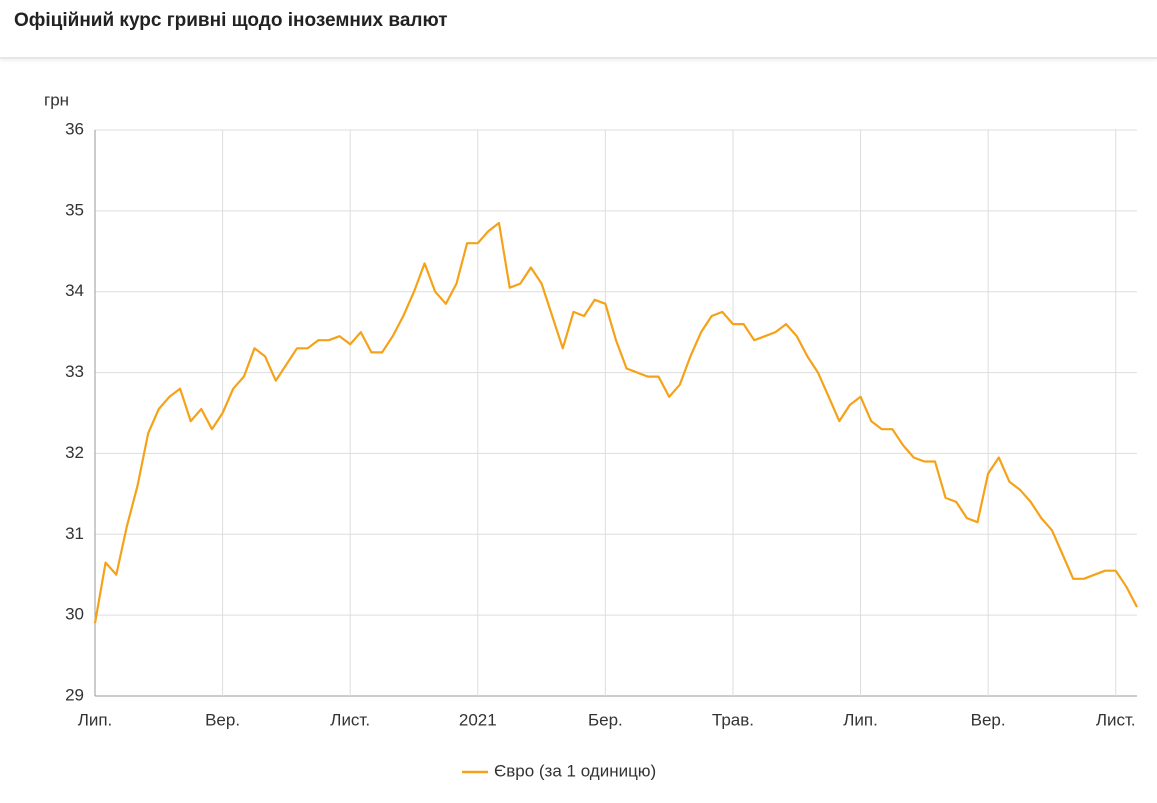  Describe the element at coordinates (56, 99) in the screenshot. I see `y-axis-label: грн` at that location.